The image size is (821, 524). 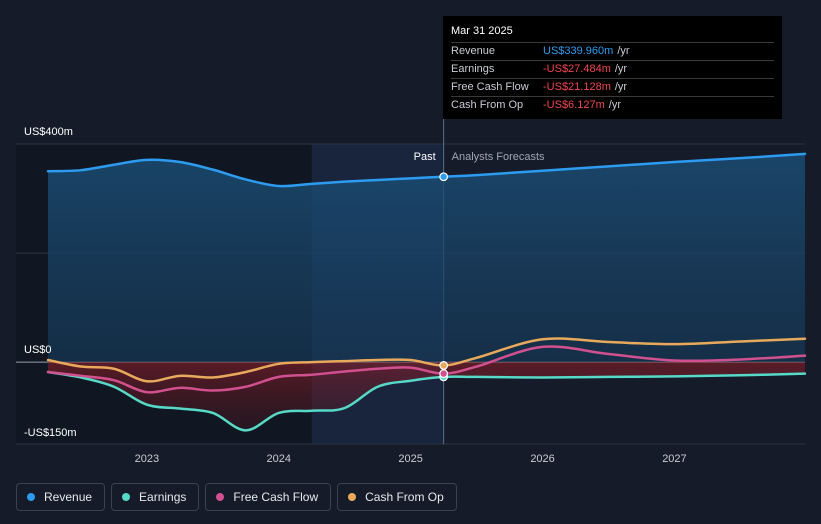 I want to click on tooltip-row-earnings: Earnings -US$27.484m /yr, so click(x=612, y=70).